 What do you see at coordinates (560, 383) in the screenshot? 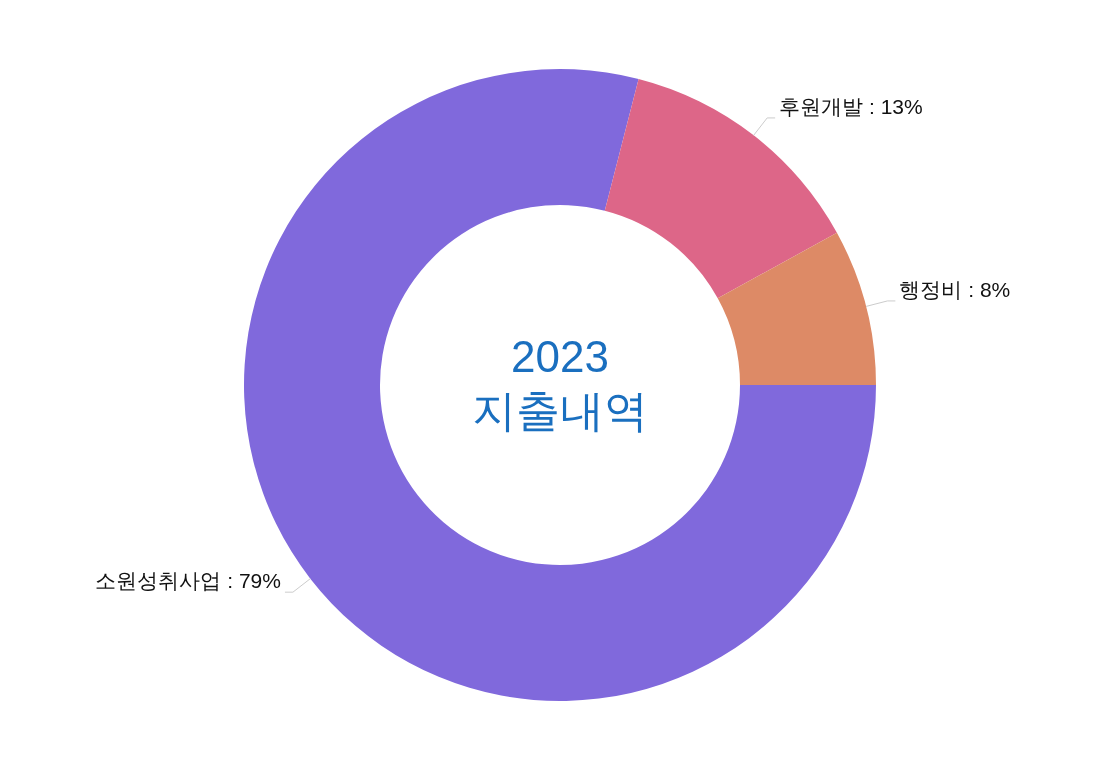
I see `text: 2023 지출내역` at bounding box center [560, 383].